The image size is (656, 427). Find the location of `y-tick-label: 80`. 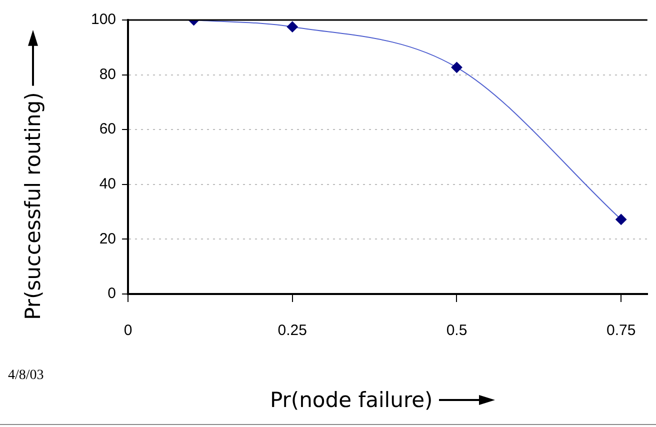

y-tick-label: 80 is located at coordinates (107, 74).